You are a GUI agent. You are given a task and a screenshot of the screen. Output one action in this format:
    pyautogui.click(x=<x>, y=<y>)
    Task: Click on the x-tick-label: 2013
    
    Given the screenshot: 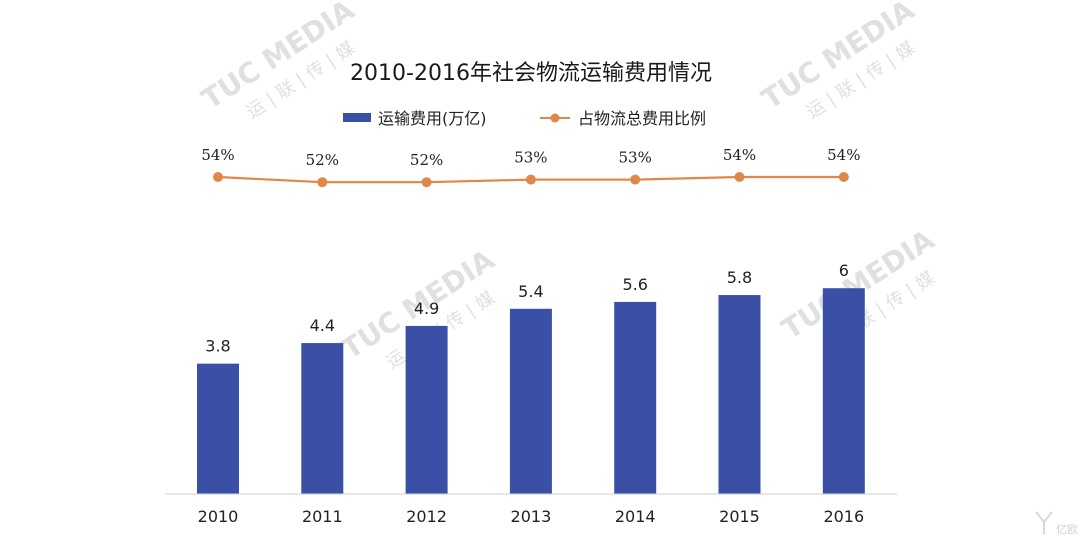 What is the action you would take?
    pyautogui.click(x=531, y=516)
    